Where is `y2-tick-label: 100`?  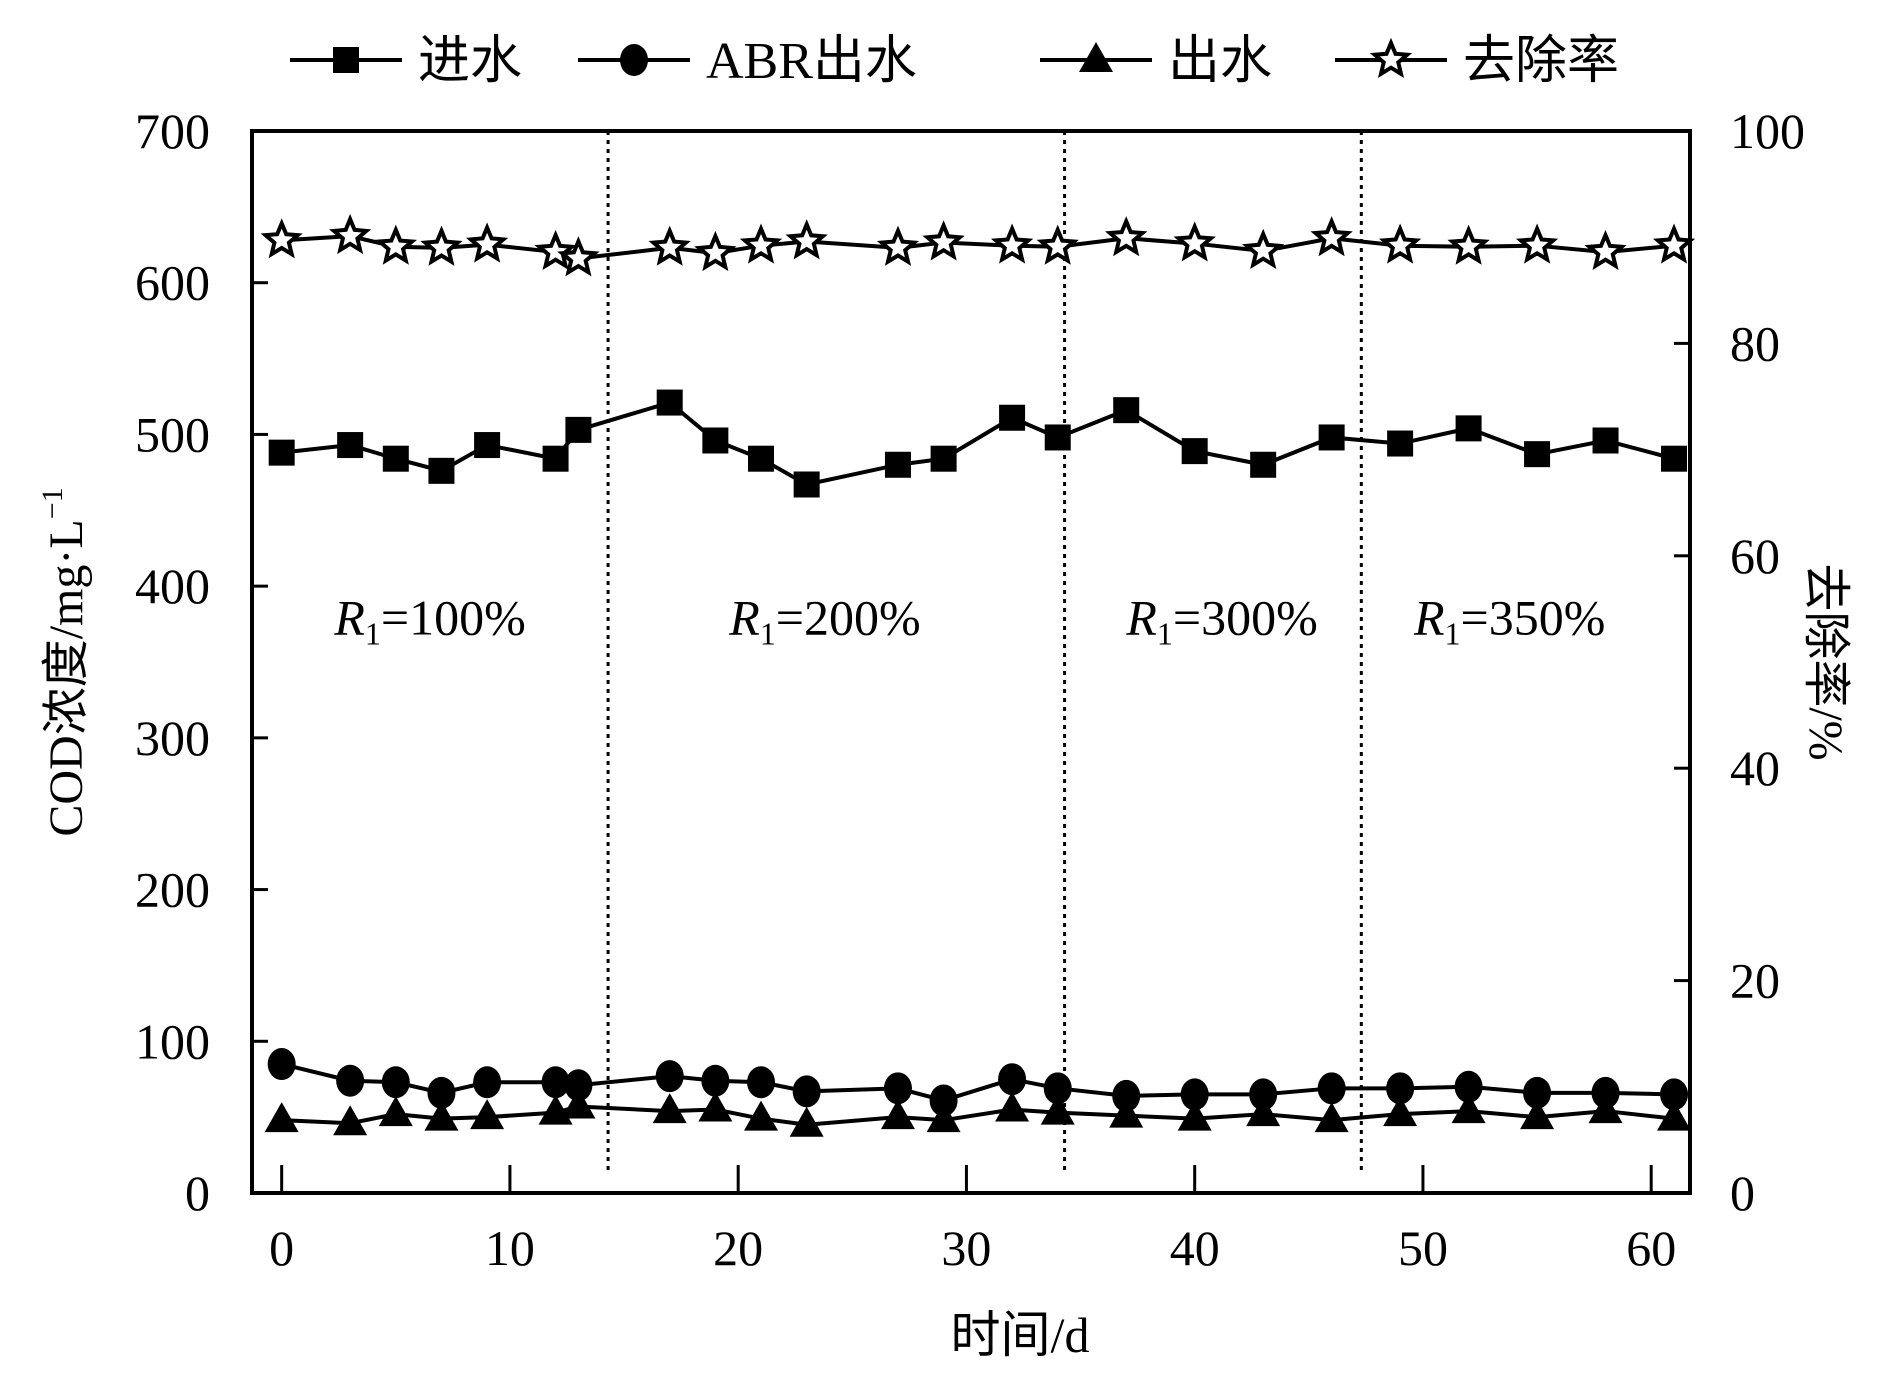
y2-tick-label: 100 is located at coordinates (1767, 131).